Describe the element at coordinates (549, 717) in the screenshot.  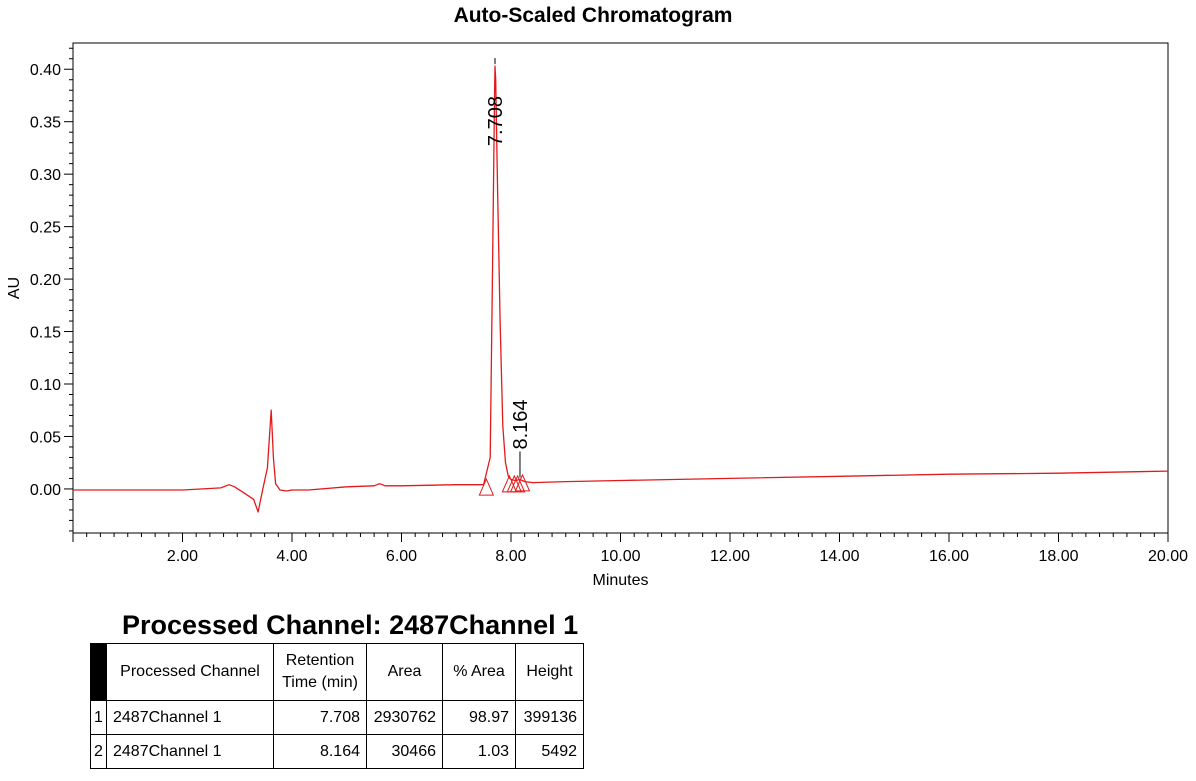
I see `row-height: 399136` at that location.